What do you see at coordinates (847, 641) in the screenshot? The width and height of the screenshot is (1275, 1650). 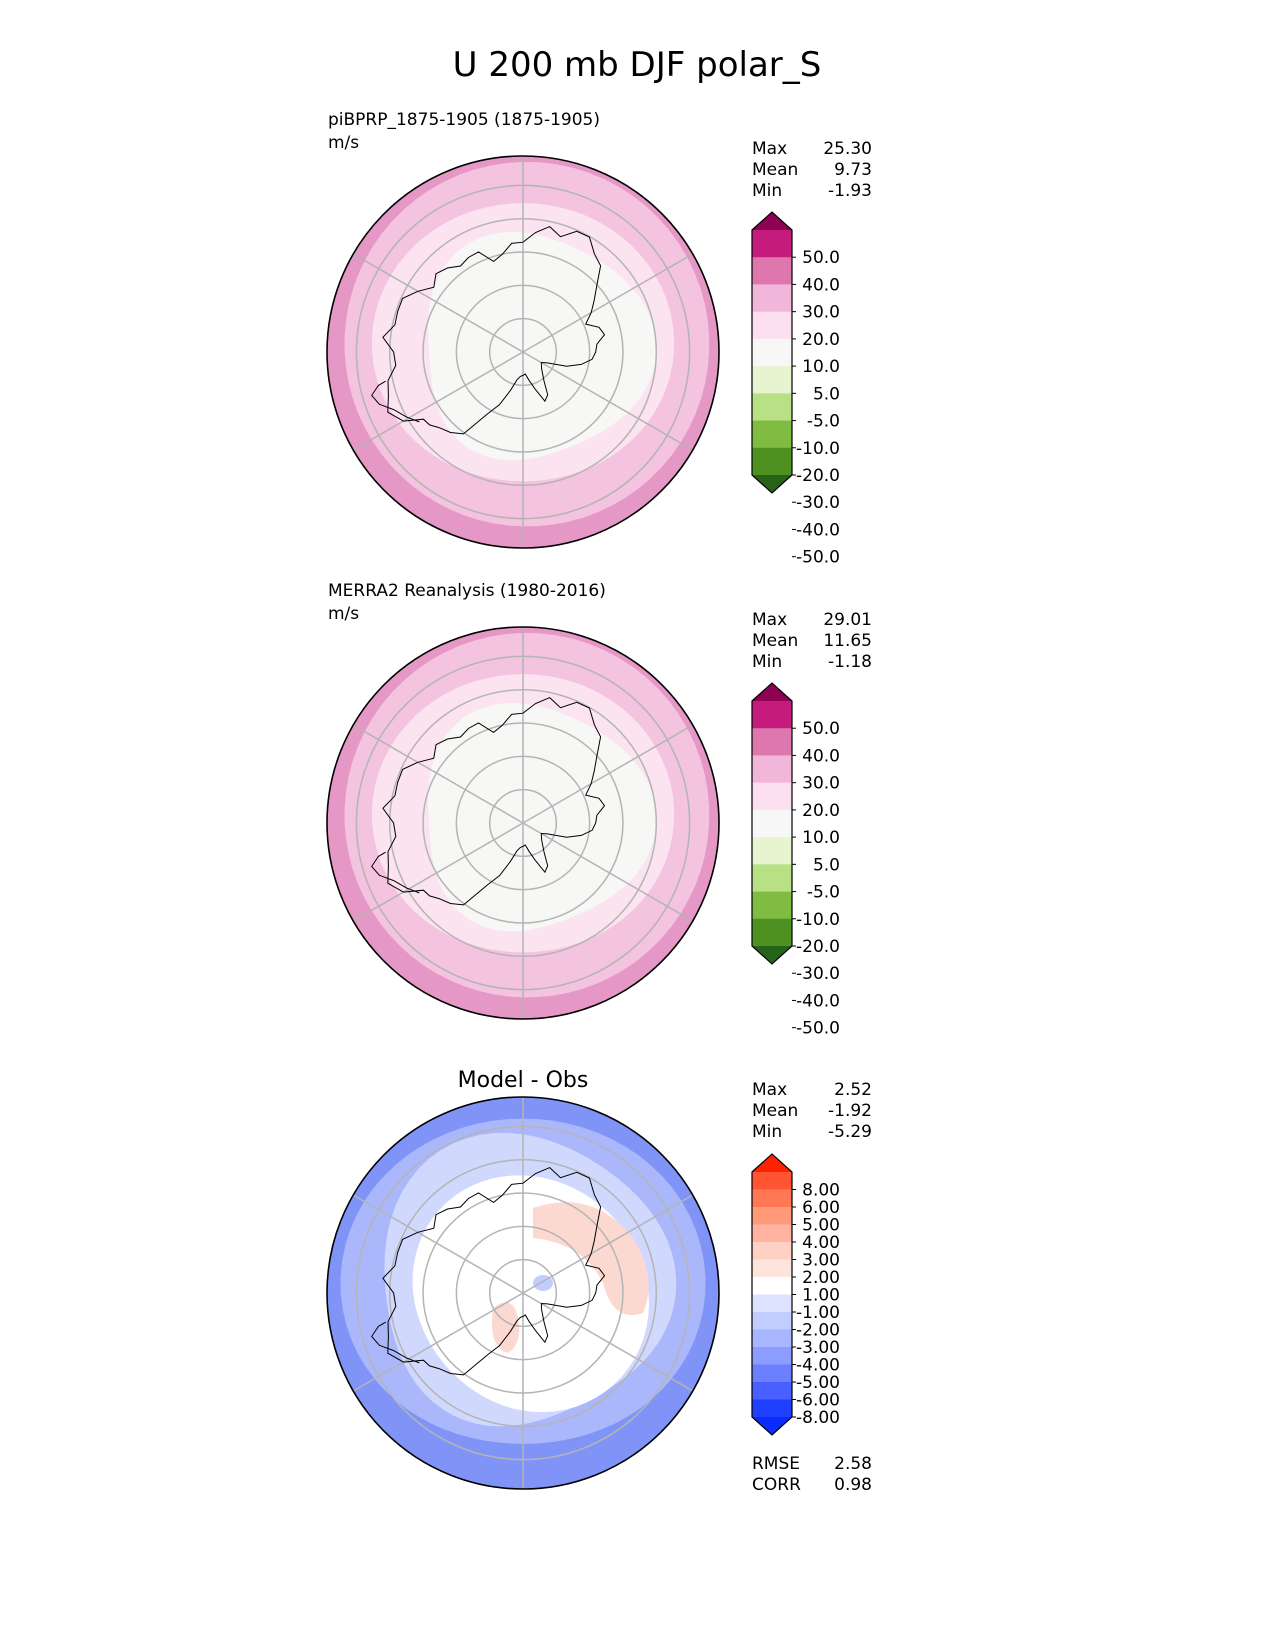 I see `stat-value: 11.65` at bounding box center [847, 641].